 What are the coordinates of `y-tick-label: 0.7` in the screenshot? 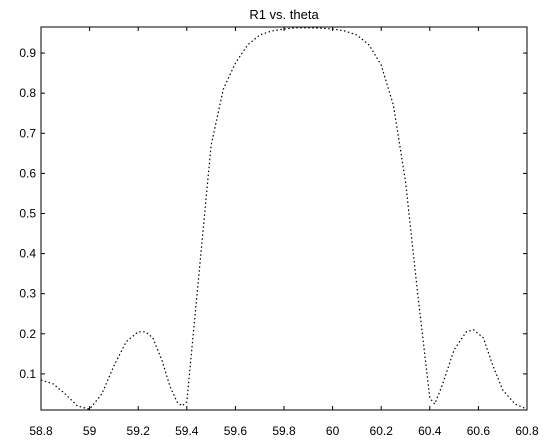 It's located at (27, 133).